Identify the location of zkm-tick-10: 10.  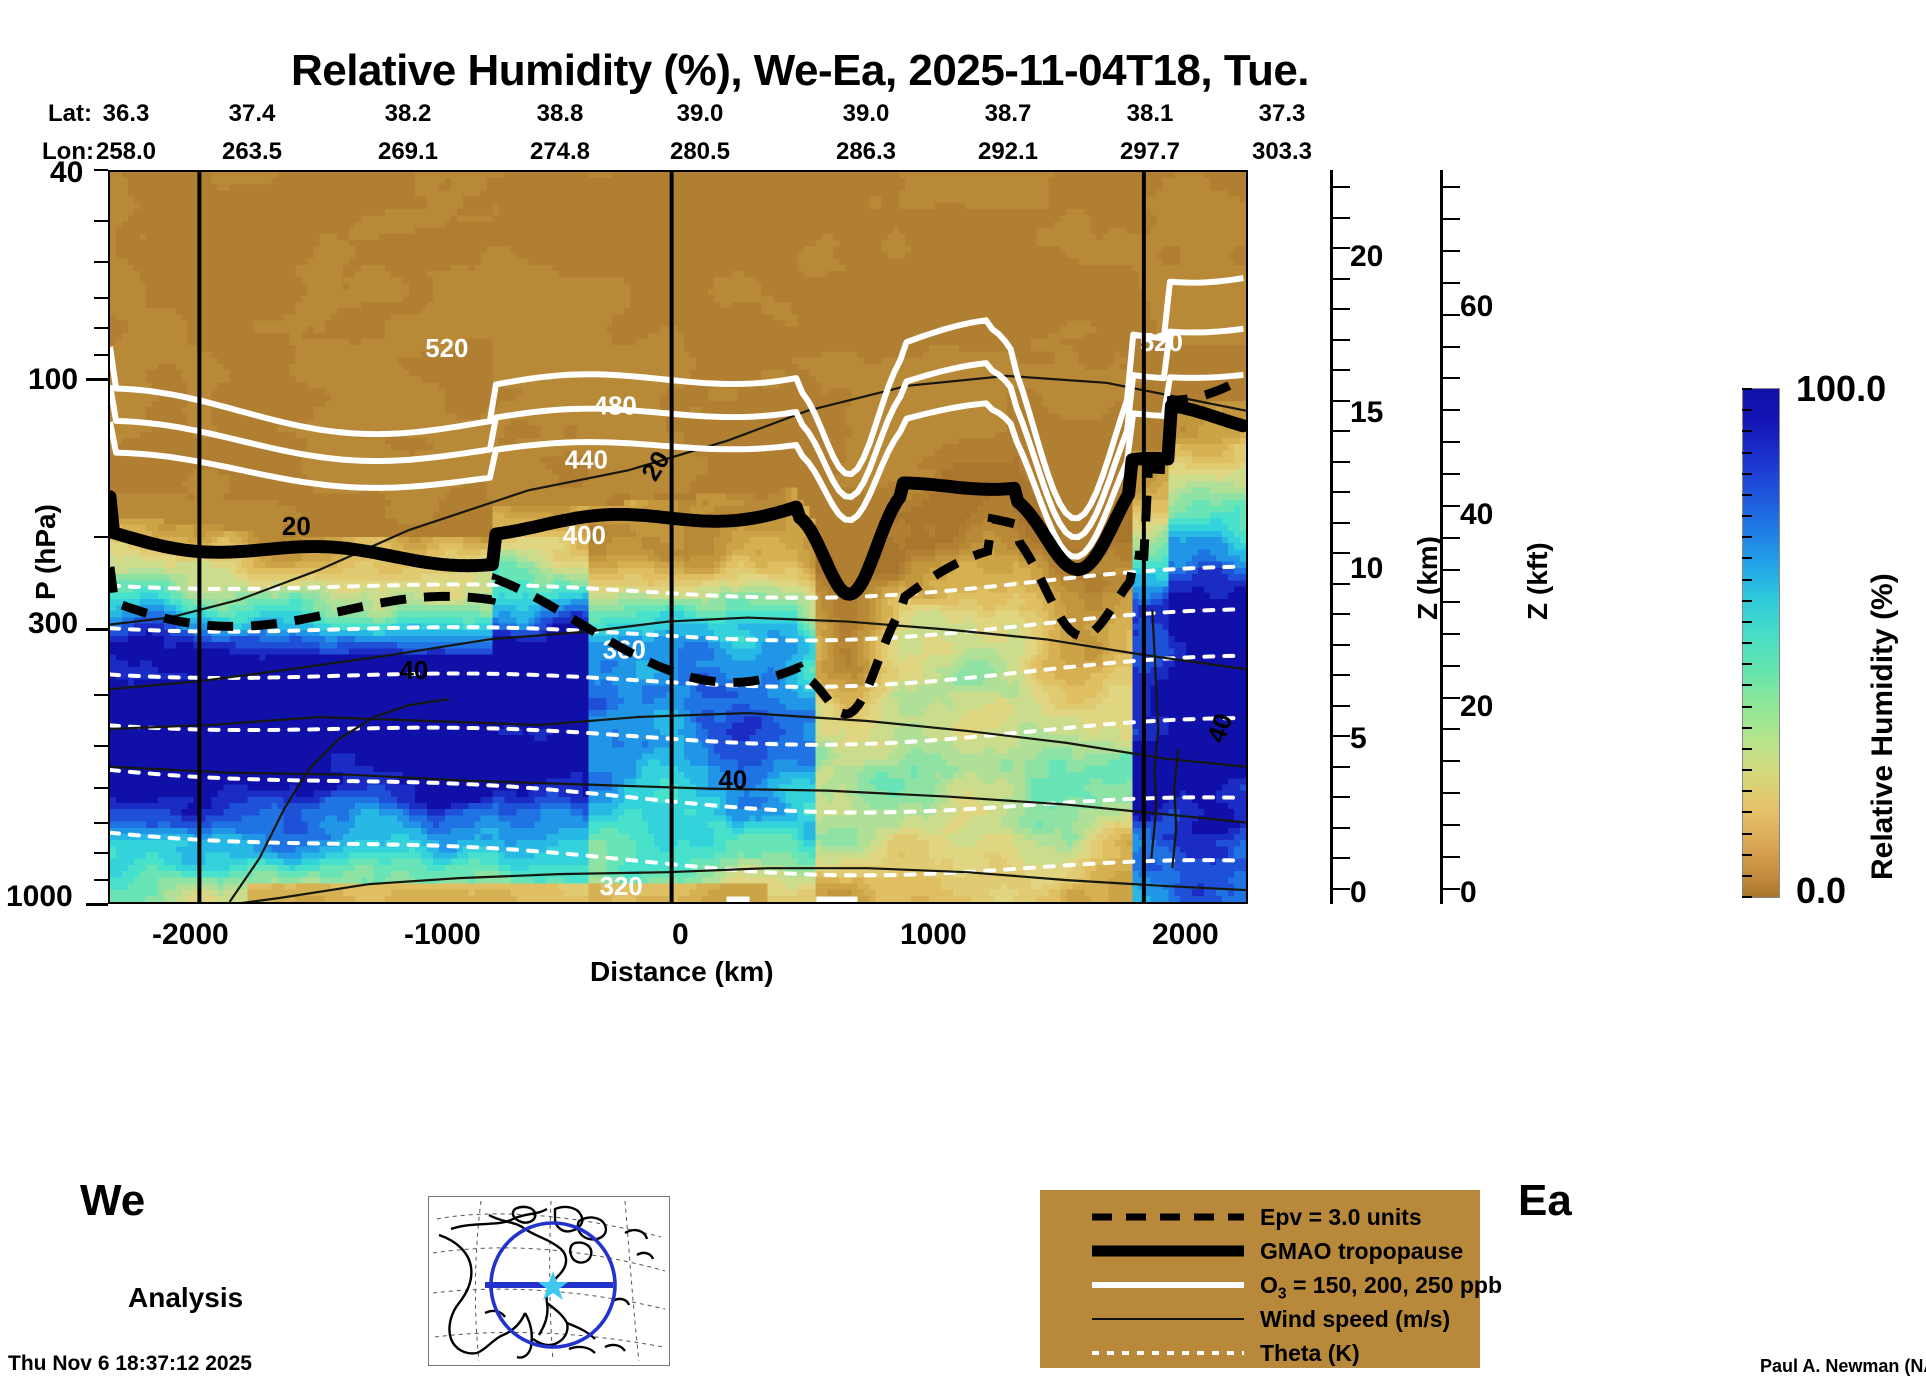
(1366, 569).